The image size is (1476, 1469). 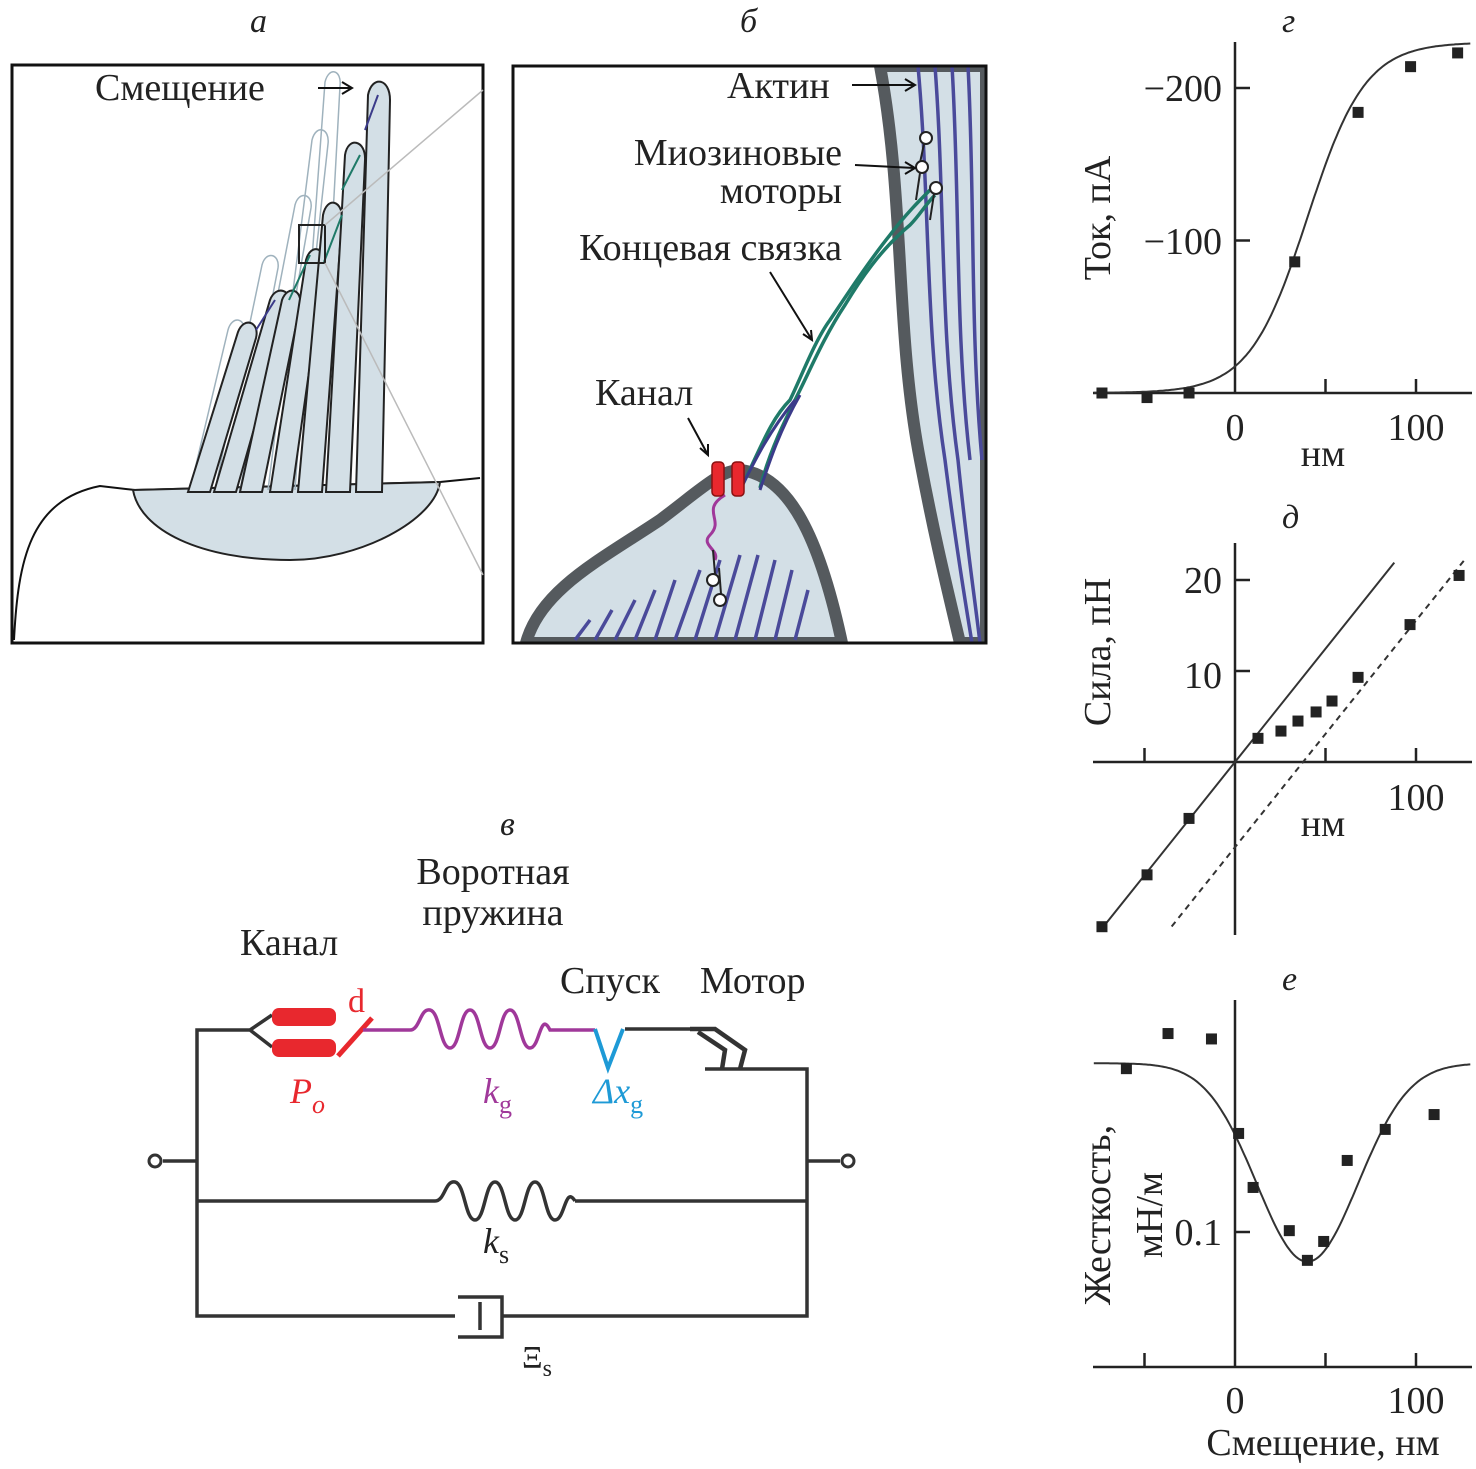 What do you see at coordinates (258, 21) in the screenshot?
I see `panel-a-letter: а` at bounding box center [258, 21].